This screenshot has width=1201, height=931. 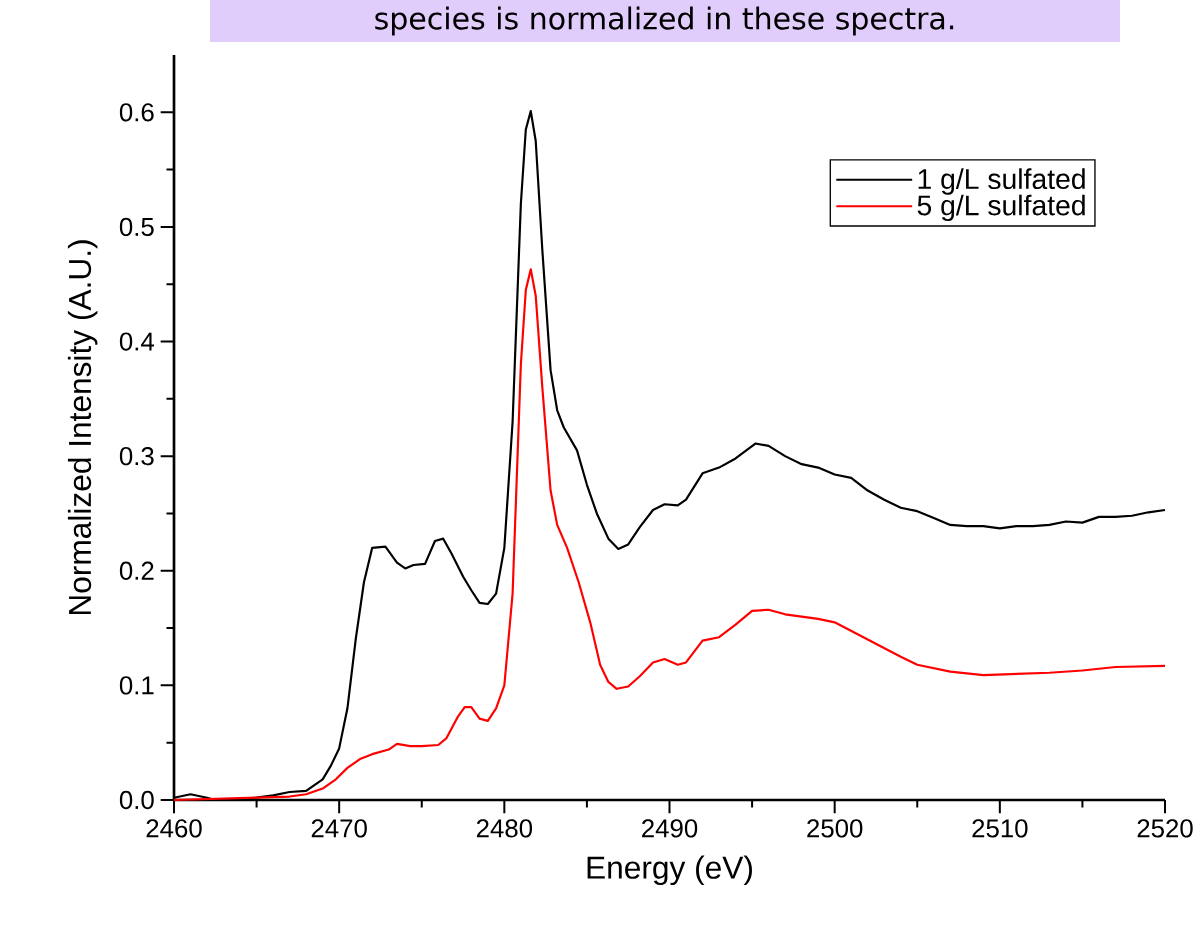 I want to click on x-tick-label: 2500, so click(x=835, y=828).